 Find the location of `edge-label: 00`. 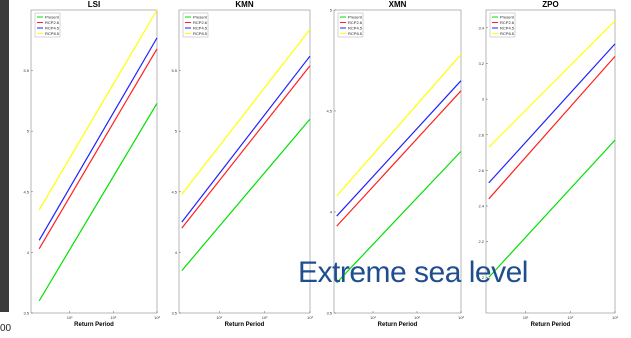

edge-label: 00 is located at coordinates (6, 328).